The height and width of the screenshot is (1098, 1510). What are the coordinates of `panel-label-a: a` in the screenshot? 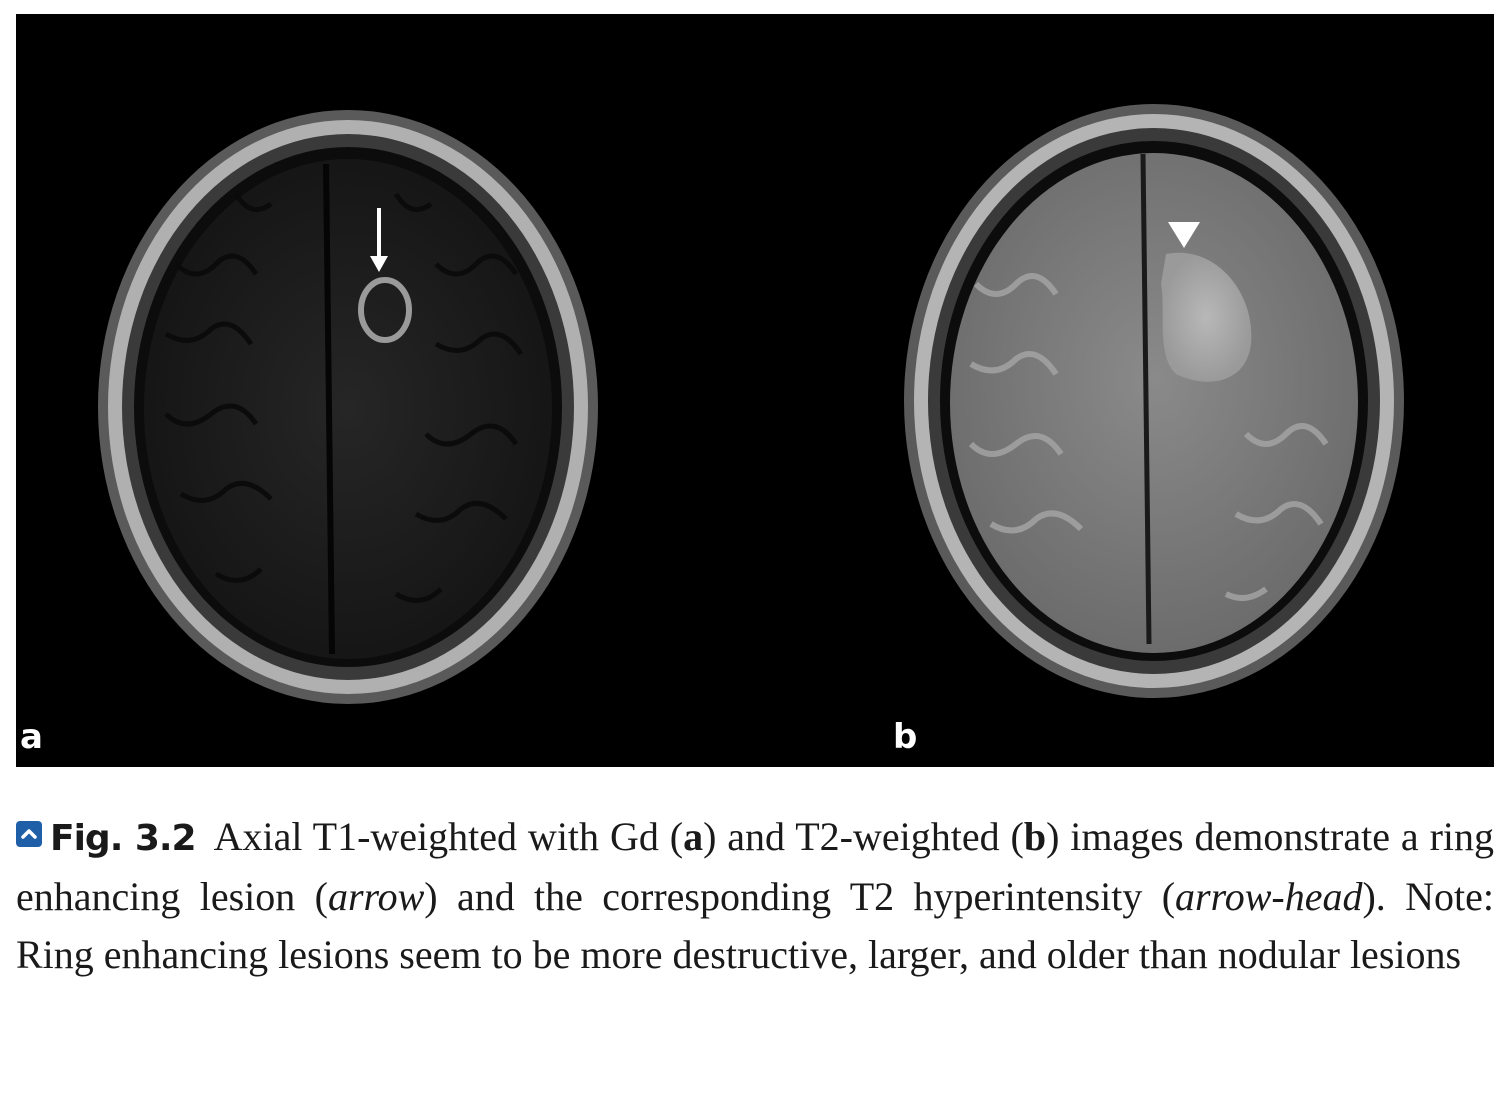 It's located at (31, 737).